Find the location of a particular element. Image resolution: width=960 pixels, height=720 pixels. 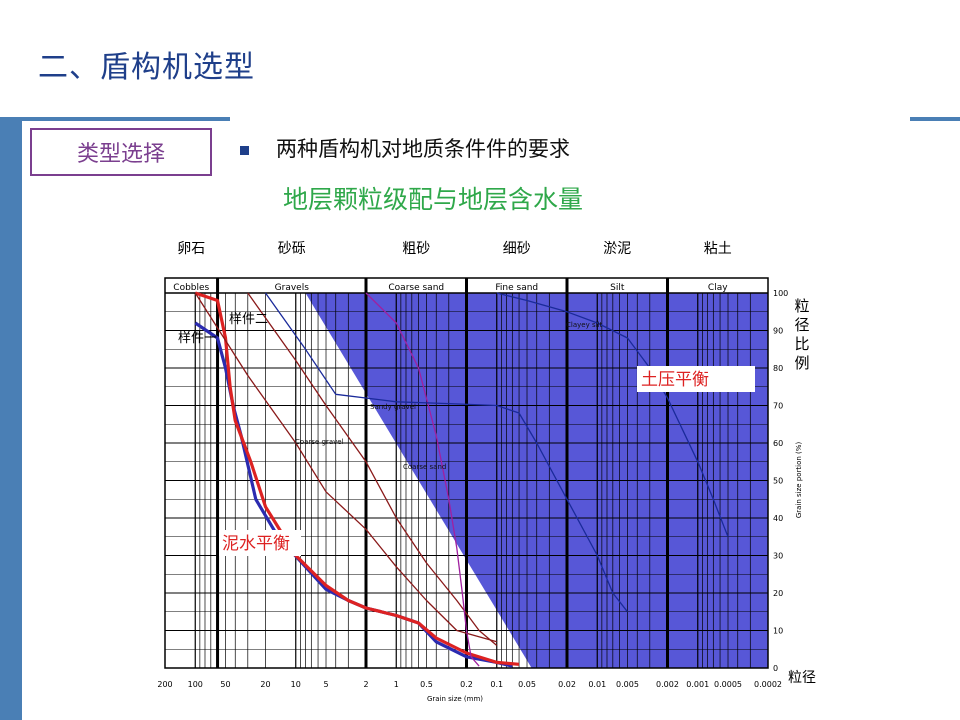

x-tick-label: 1 is located at coordinates (396, 684).